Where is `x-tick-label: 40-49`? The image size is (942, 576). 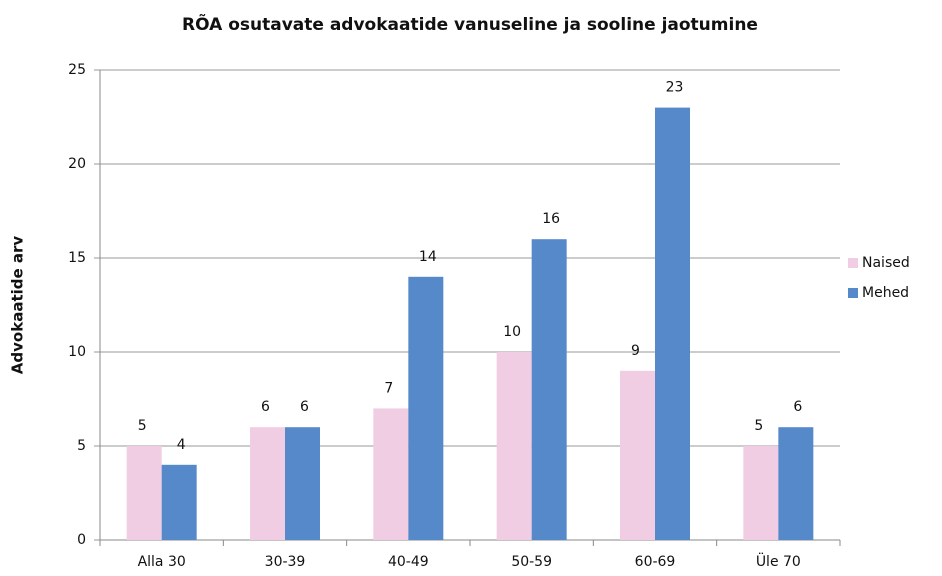 x-tick-label: 40-49 is located at coordinates (408, 562).